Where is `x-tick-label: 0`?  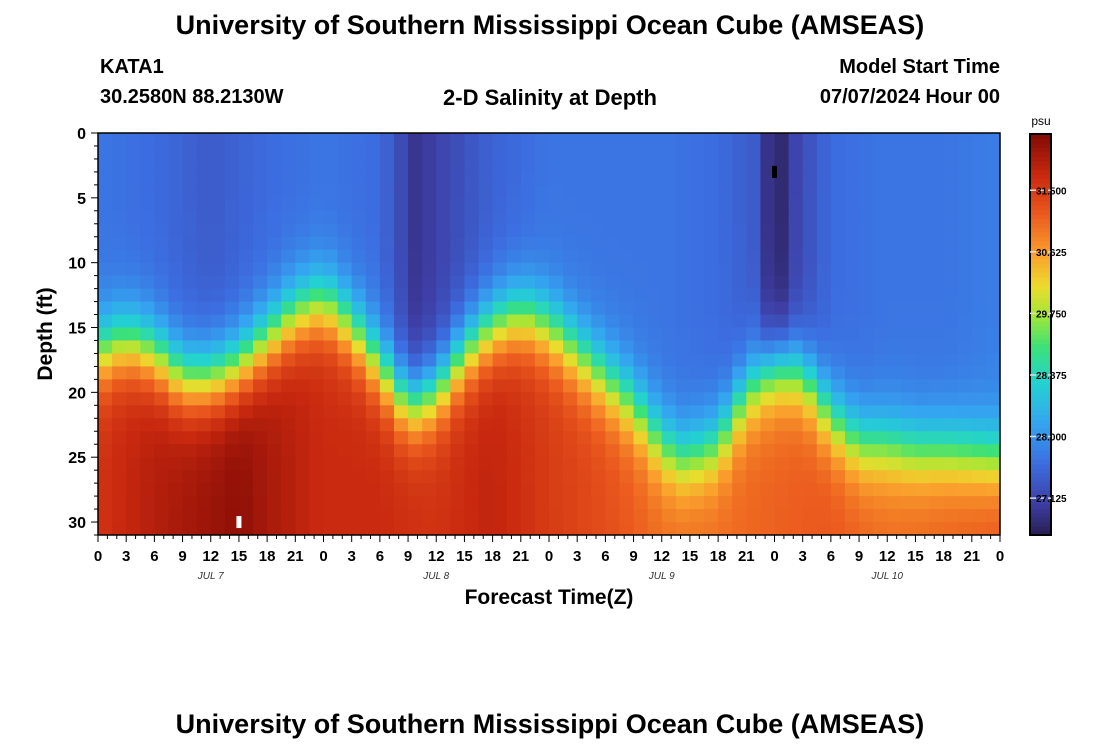 x-tick-label: 0 is located at coordinates (549, 556).